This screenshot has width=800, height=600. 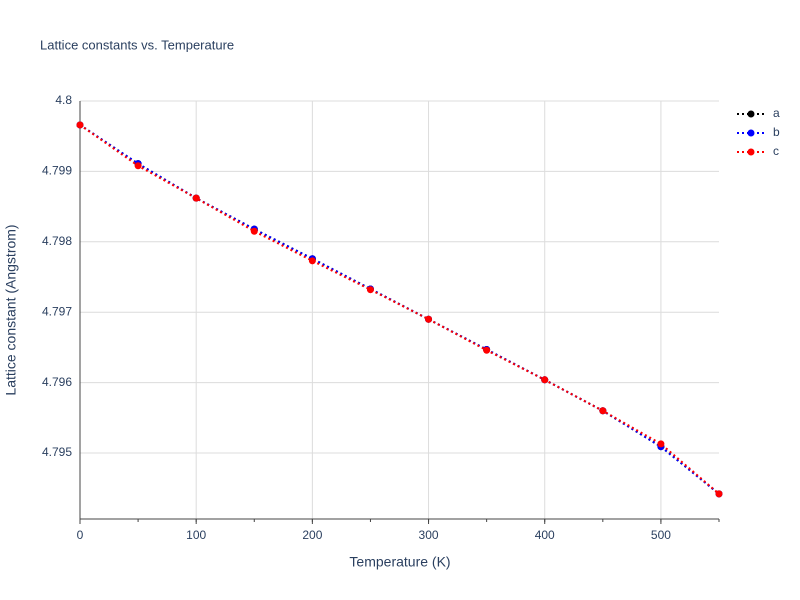 What do you see at coordinates (776, 132) in the screenshot?
I see `legend-label: b` at bounding box center [776, 132].